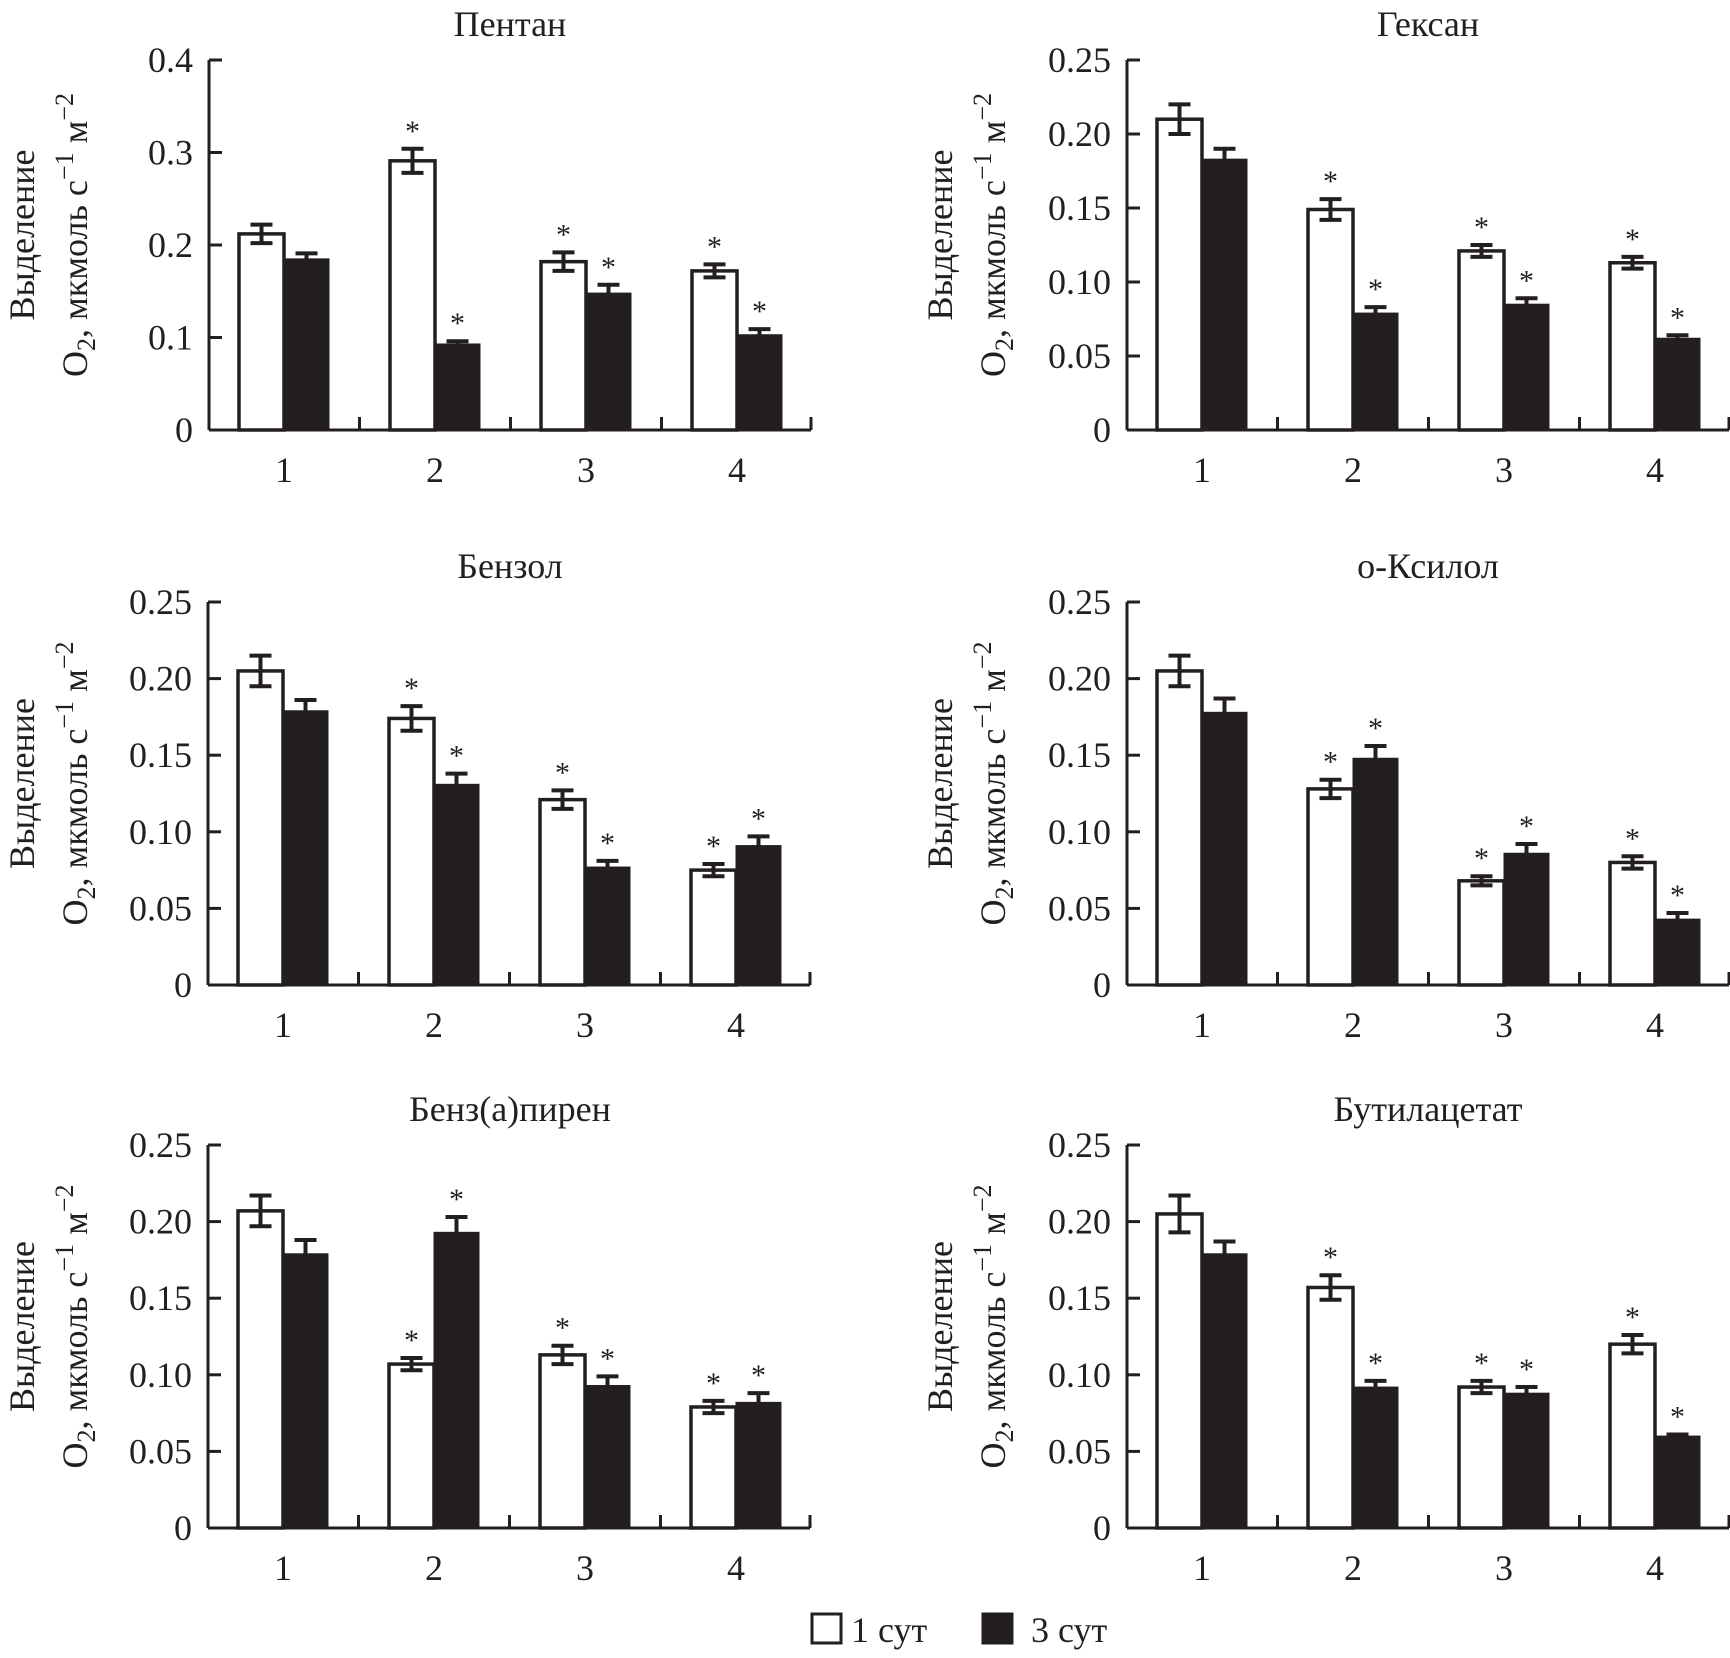  Describe the element at coordinates (509, 566) in the screenshot. I see `chart-title: Бензол` at that location.